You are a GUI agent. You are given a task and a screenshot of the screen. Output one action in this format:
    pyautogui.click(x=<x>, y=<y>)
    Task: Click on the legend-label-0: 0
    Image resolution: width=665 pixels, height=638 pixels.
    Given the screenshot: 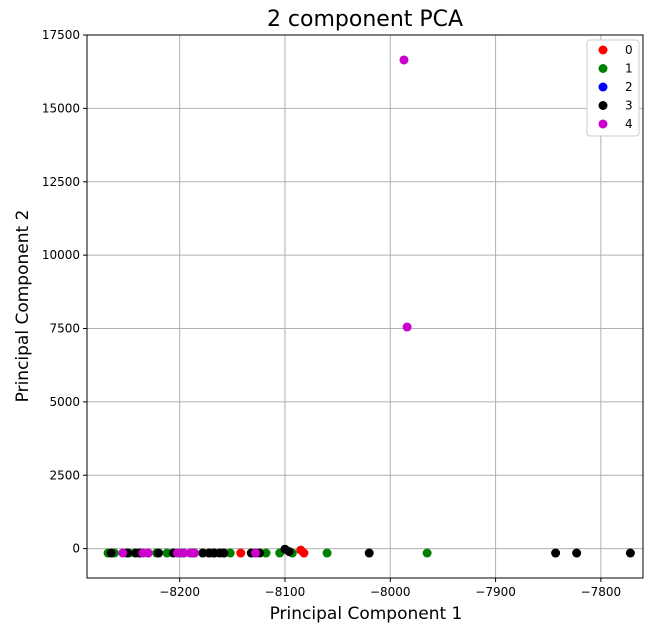 What is the action you would take?
    pyautogui.click(x=629, y=50)
    